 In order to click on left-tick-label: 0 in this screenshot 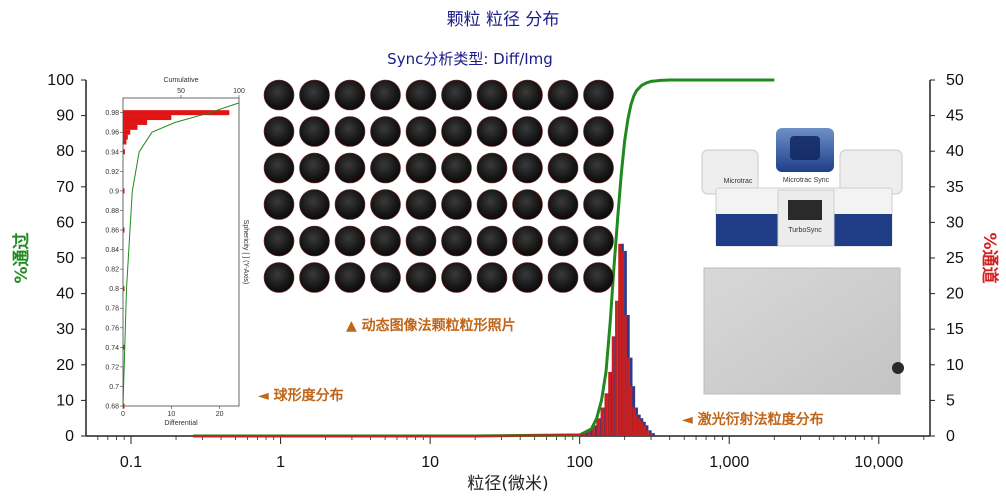, I will do `click(69, 436)`.